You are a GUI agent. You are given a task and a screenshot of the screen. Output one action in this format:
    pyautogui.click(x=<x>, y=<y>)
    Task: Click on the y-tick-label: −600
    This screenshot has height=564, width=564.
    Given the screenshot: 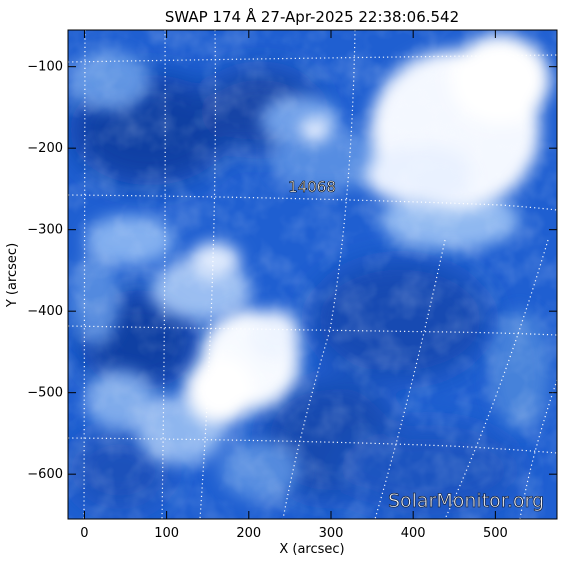 What is the action you would take?
    pyautogui.click(x=45, y=474)
    